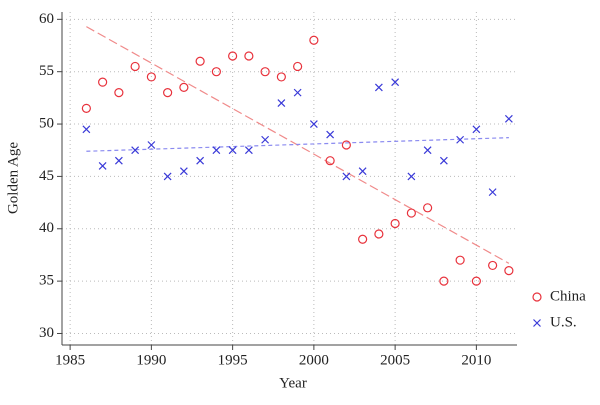 The width and height of the screenshot is (600, 405). Describe the element at coordinates (46, 333) in the screenshot. I see `y-tick-label: 30` at that location.